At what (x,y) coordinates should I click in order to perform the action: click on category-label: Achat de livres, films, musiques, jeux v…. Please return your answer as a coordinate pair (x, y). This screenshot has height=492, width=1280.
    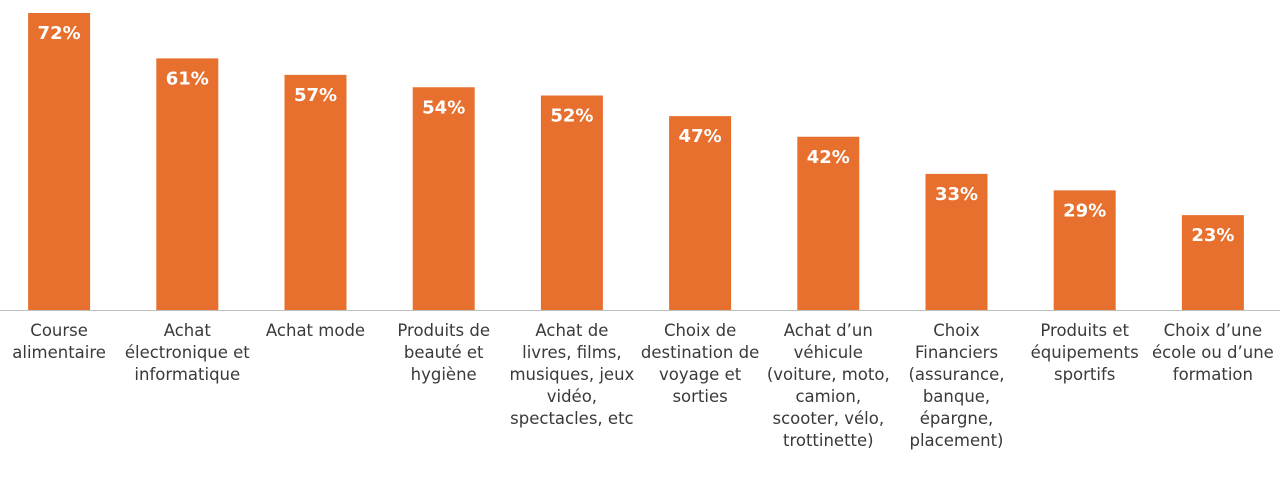
    Looking at the image, I should click on (572, 374).